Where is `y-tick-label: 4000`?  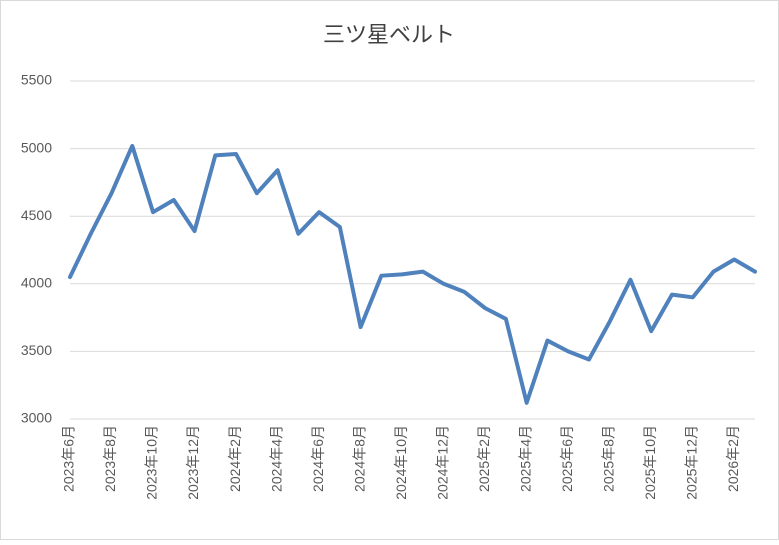 y-tick-label: 4000 is located at coordinates (36, 283).